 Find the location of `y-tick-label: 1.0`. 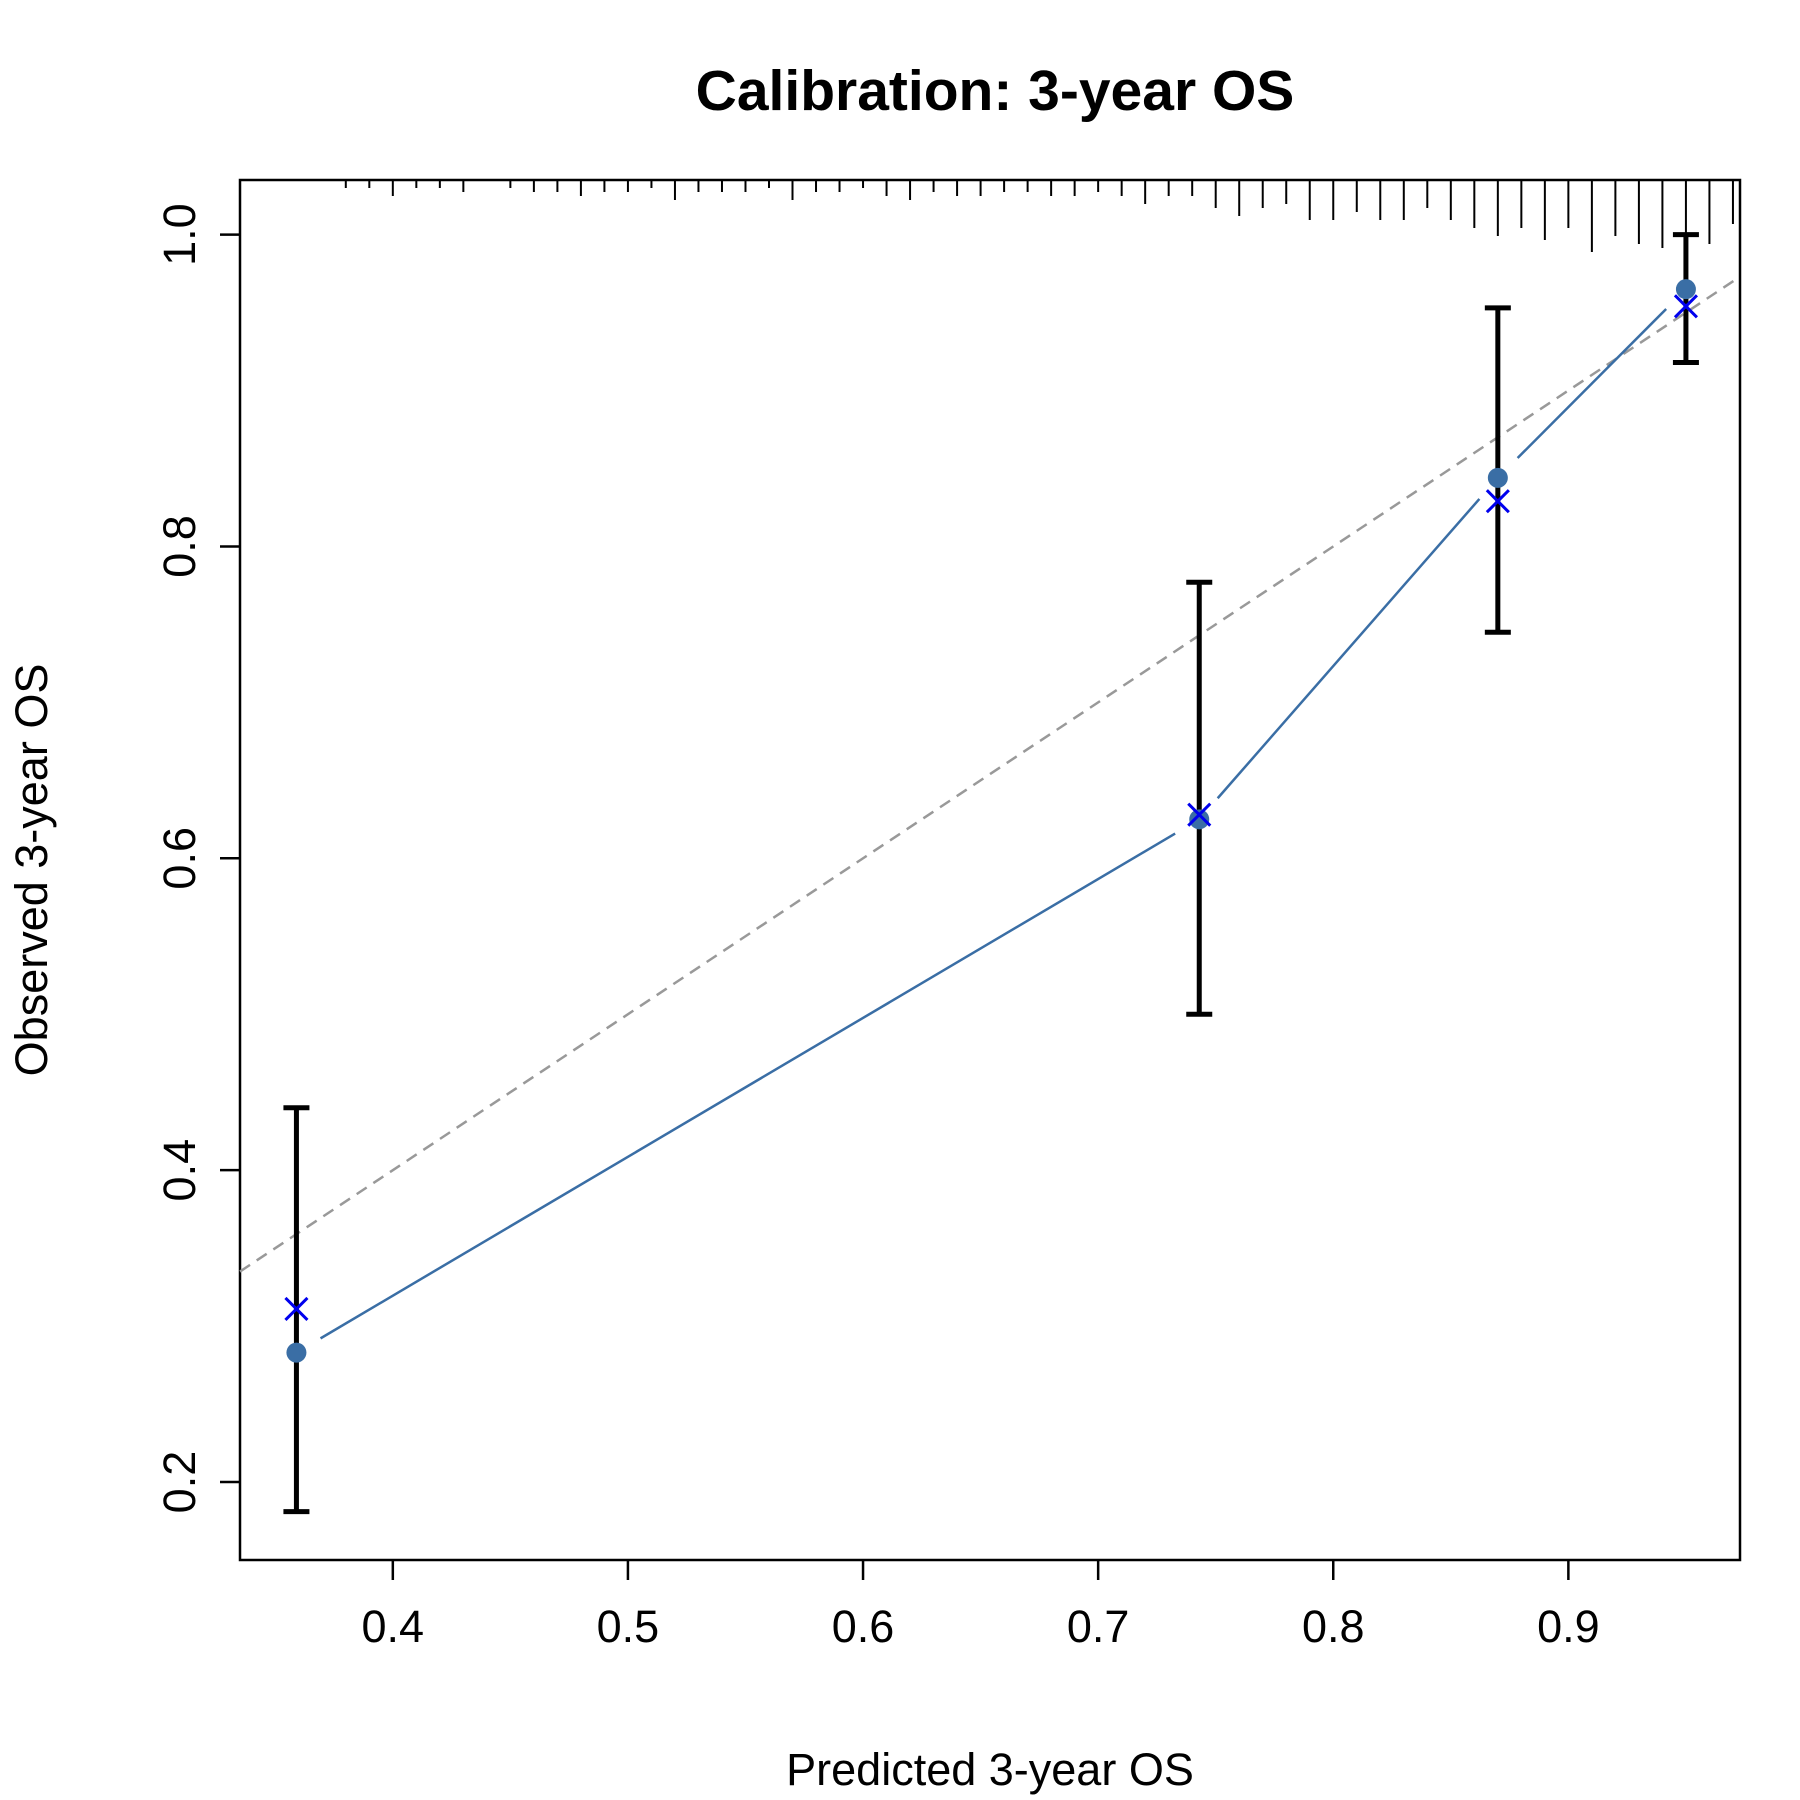

y-tick-label: 1.0 is located at coordinates (179, 234).